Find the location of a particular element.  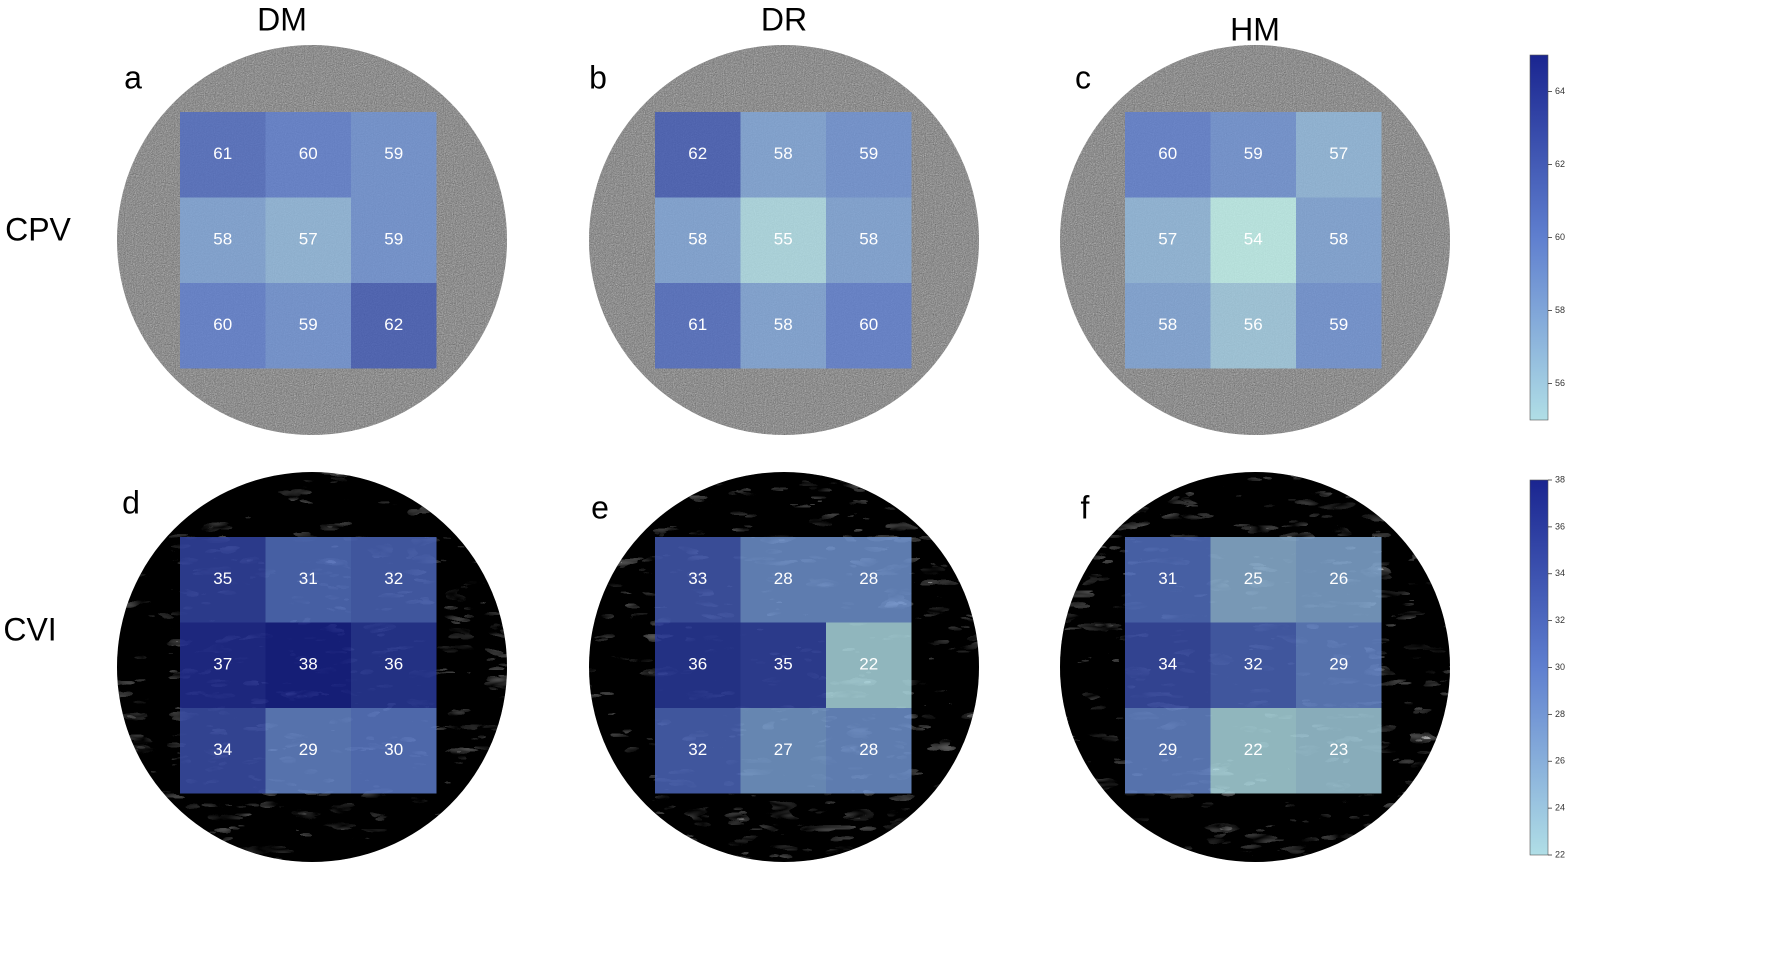

colorbar-tick-label: 58 is located at coordinates (1560, 310).